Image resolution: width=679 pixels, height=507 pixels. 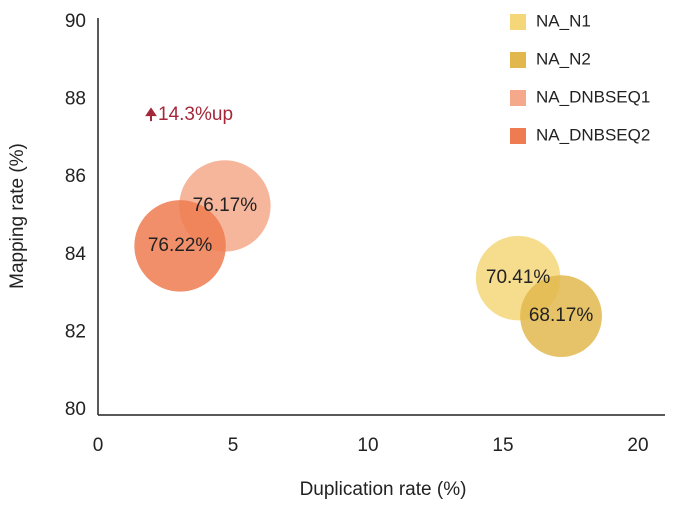 I want to click on y-tick-label: 82, so click(x=75, y=331).